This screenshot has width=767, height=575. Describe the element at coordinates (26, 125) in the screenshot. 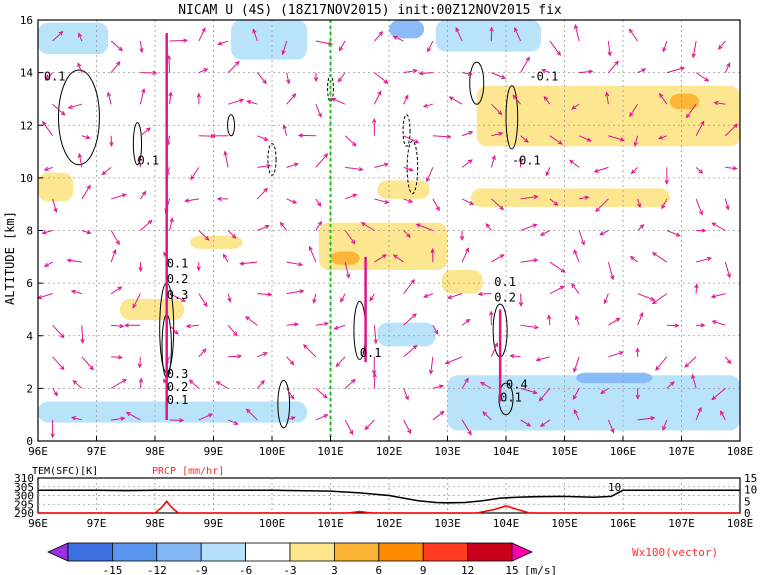

I see `y-tick-label-6: 12` at that location.